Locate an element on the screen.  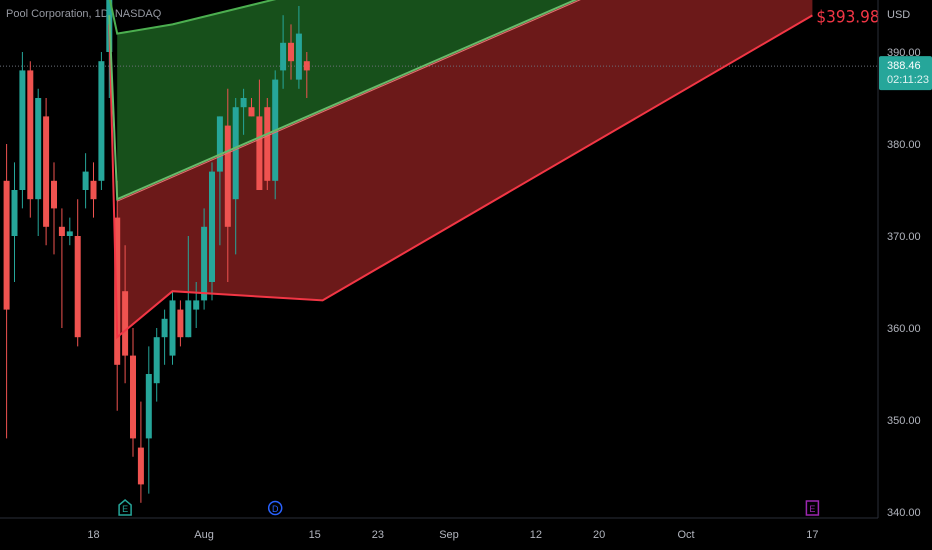
y-tick-label: 390.00 is located at coordinates (904, 53).